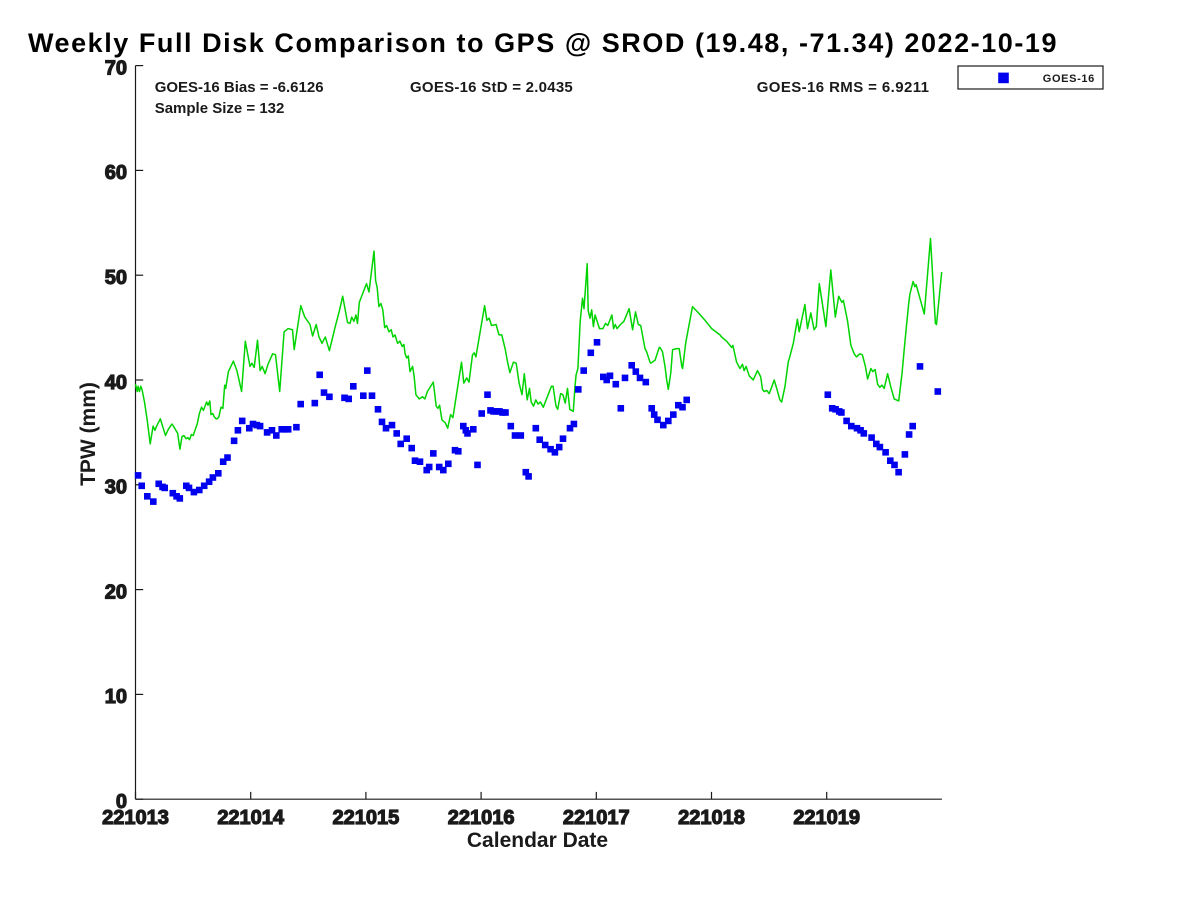 The width and height of the screenshot is (1200, 905). Describe the element at coordinates (491, 87) in the screenshot. I see `svg-text: GOES-16 StD = 2.0435` at that location.